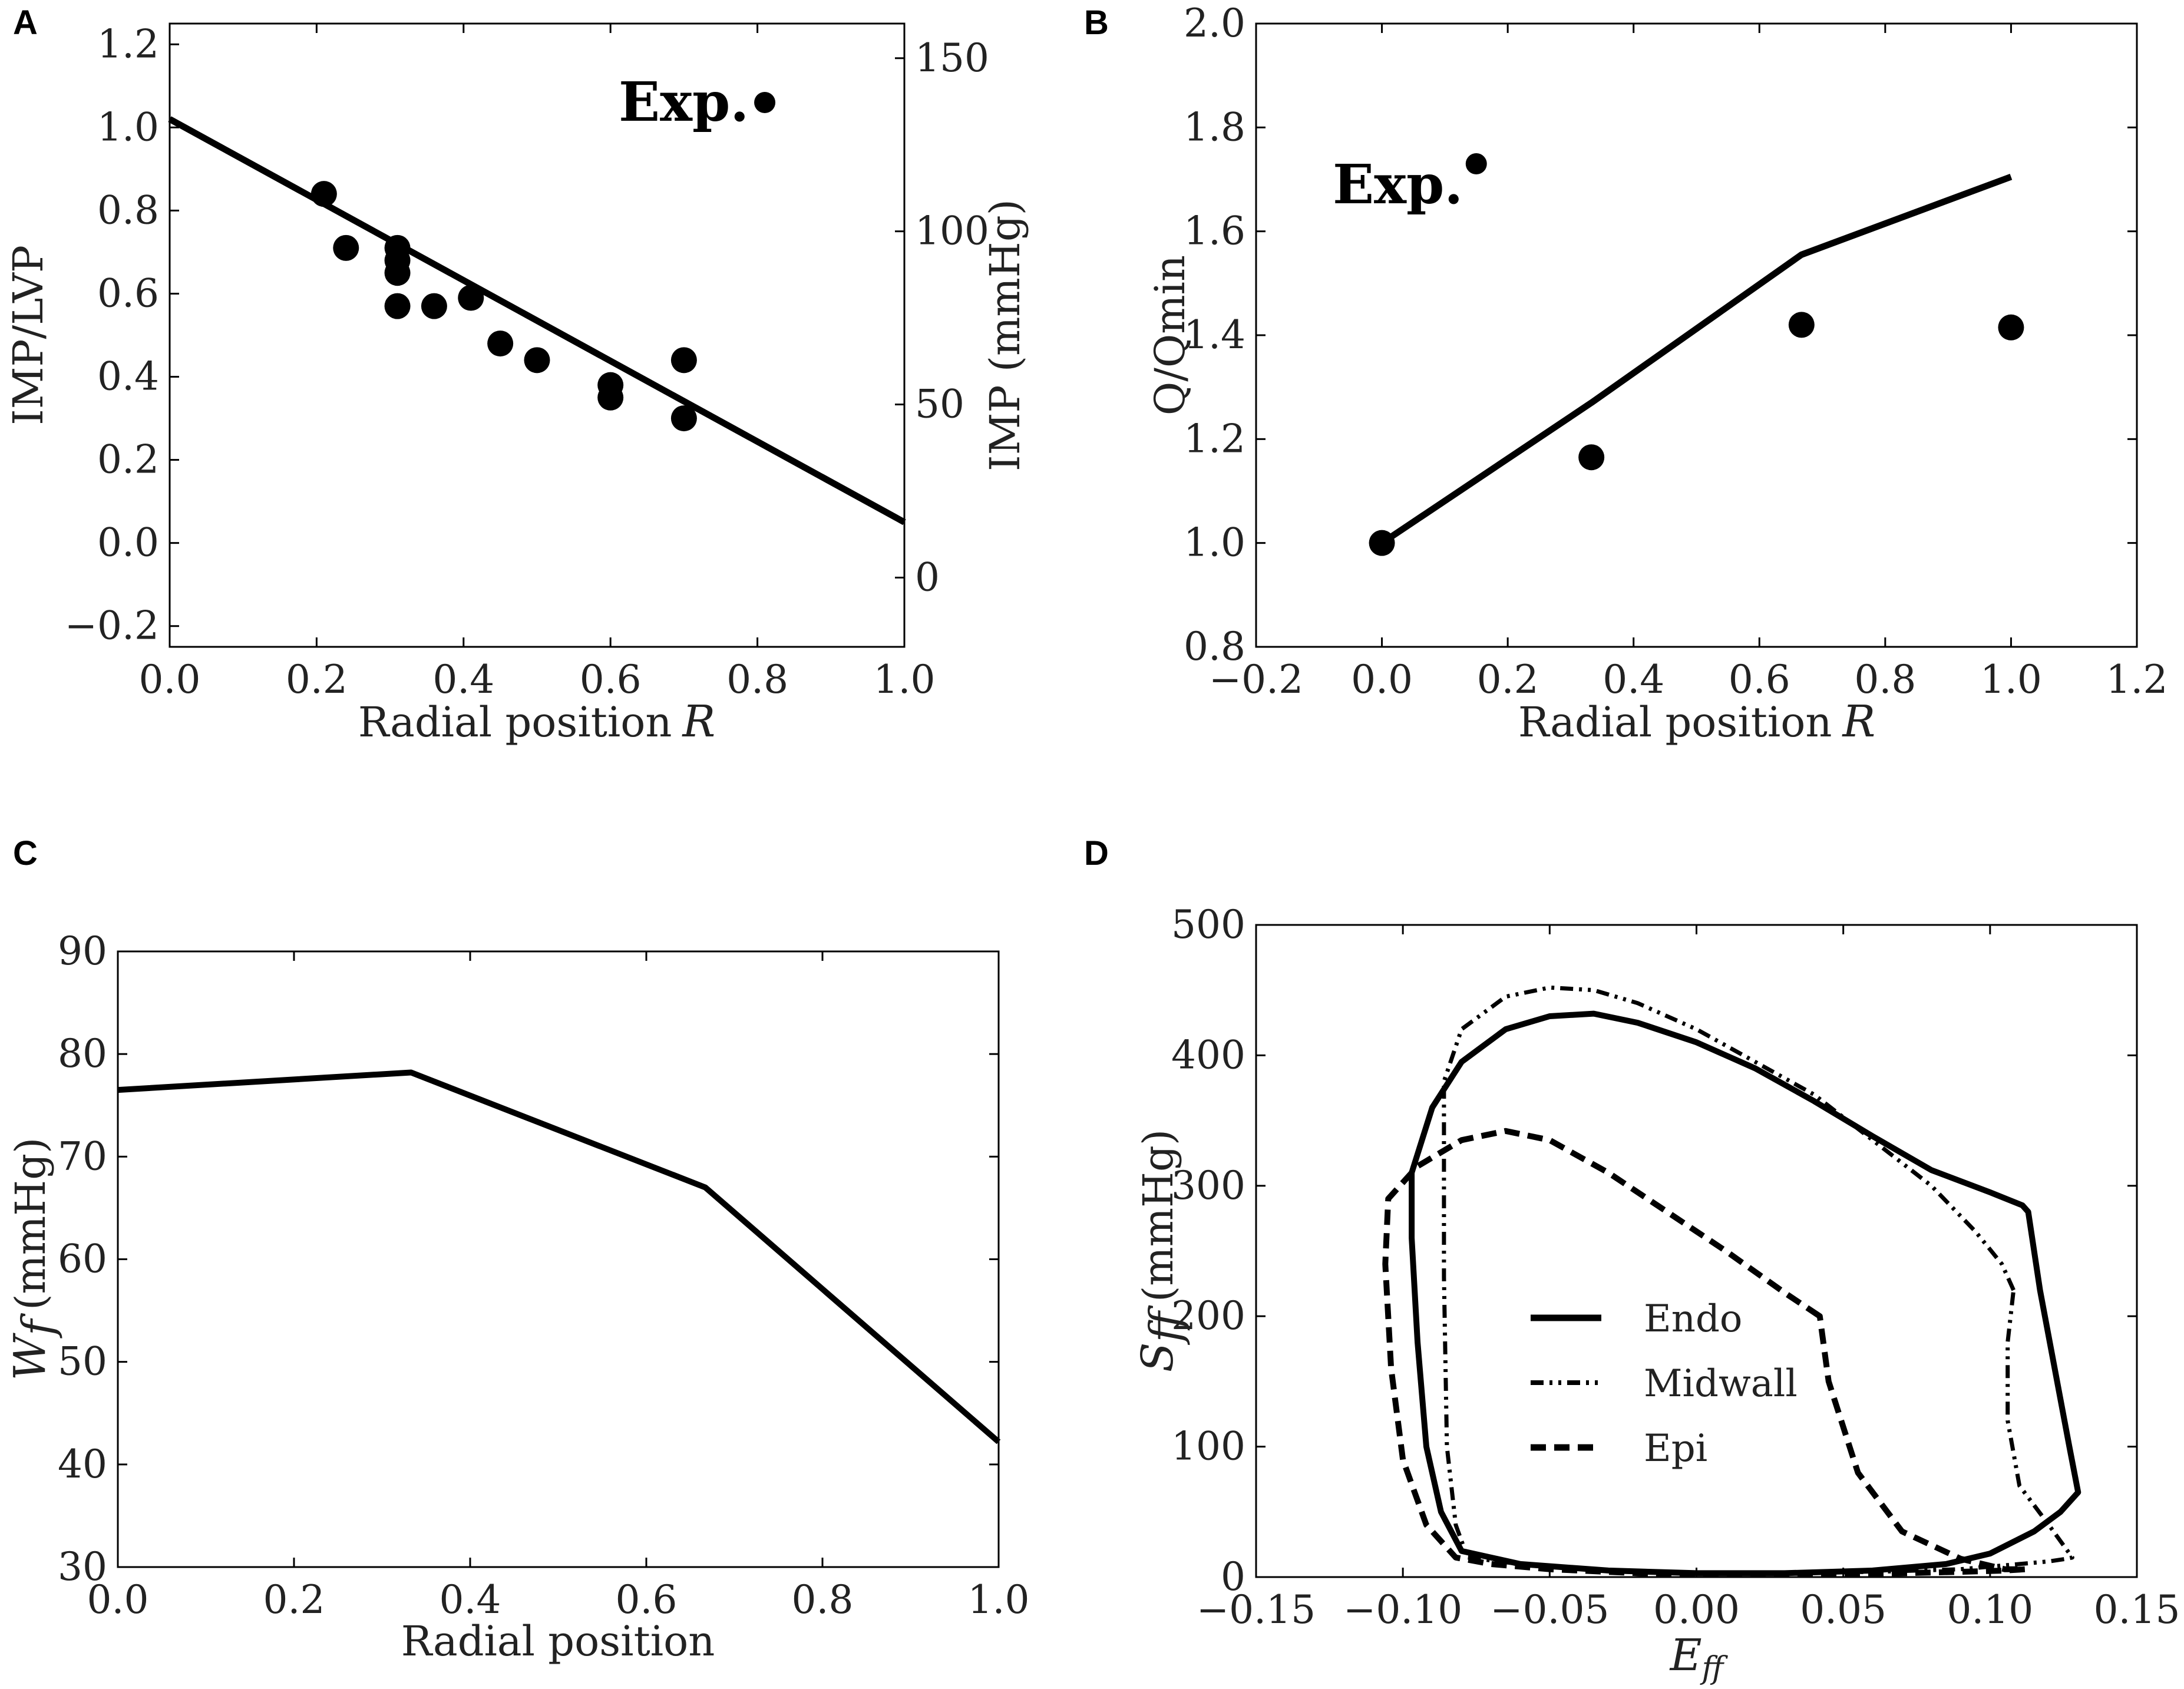  Describe the element at coordinates (128, 44) in the screenshot. I see `panel-a-y-tick-7-label: 1.2` at that location.